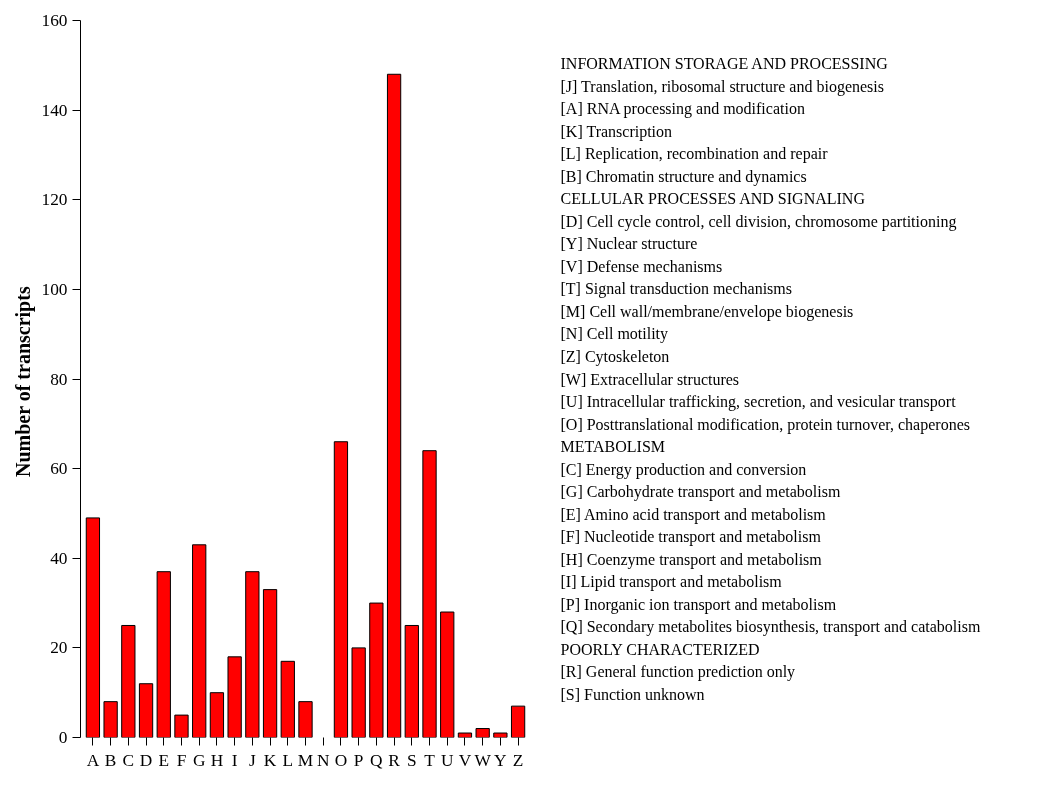 This screenshot has height=787, width=1052. I want to click on text: [L] Replication, recombination and repair, so click(694, 154).